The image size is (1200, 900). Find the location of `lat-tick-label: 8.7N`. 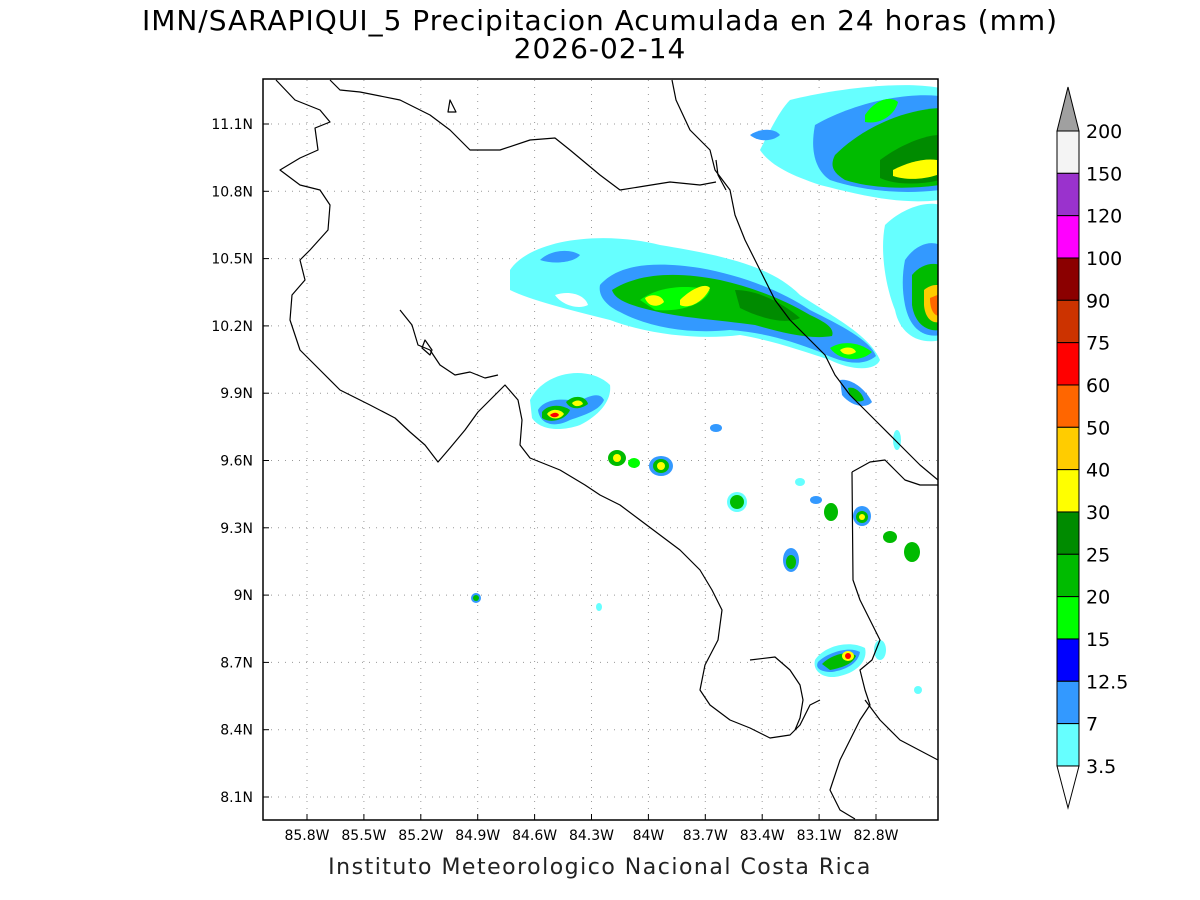

lat-tick-label: 8.7N is located at coordinates (236, 663).